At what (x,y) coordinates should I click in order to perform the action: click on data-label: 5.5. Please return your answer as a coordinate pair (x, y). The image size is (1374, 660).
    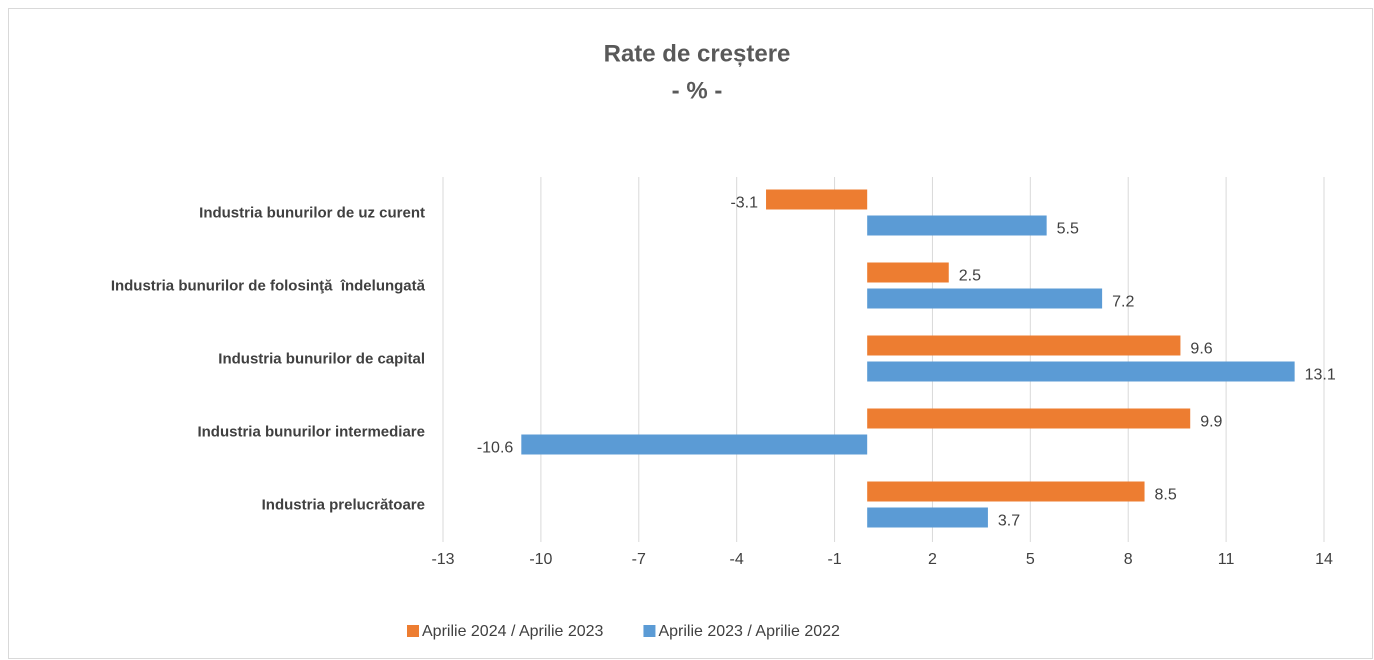
    Looking at the image, I should click on (1068, 229).